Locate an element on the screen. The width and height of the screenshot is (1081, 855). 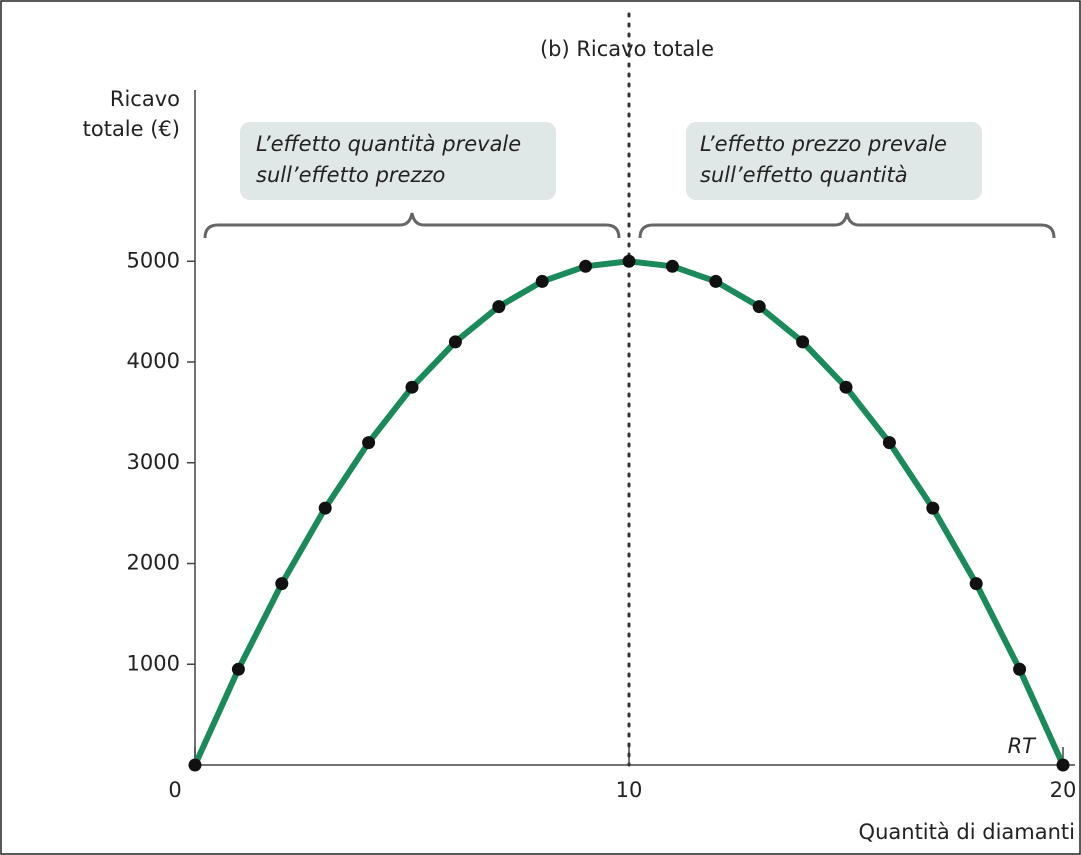
y-tick-label: 5000 is located at coordinates (153, 260).